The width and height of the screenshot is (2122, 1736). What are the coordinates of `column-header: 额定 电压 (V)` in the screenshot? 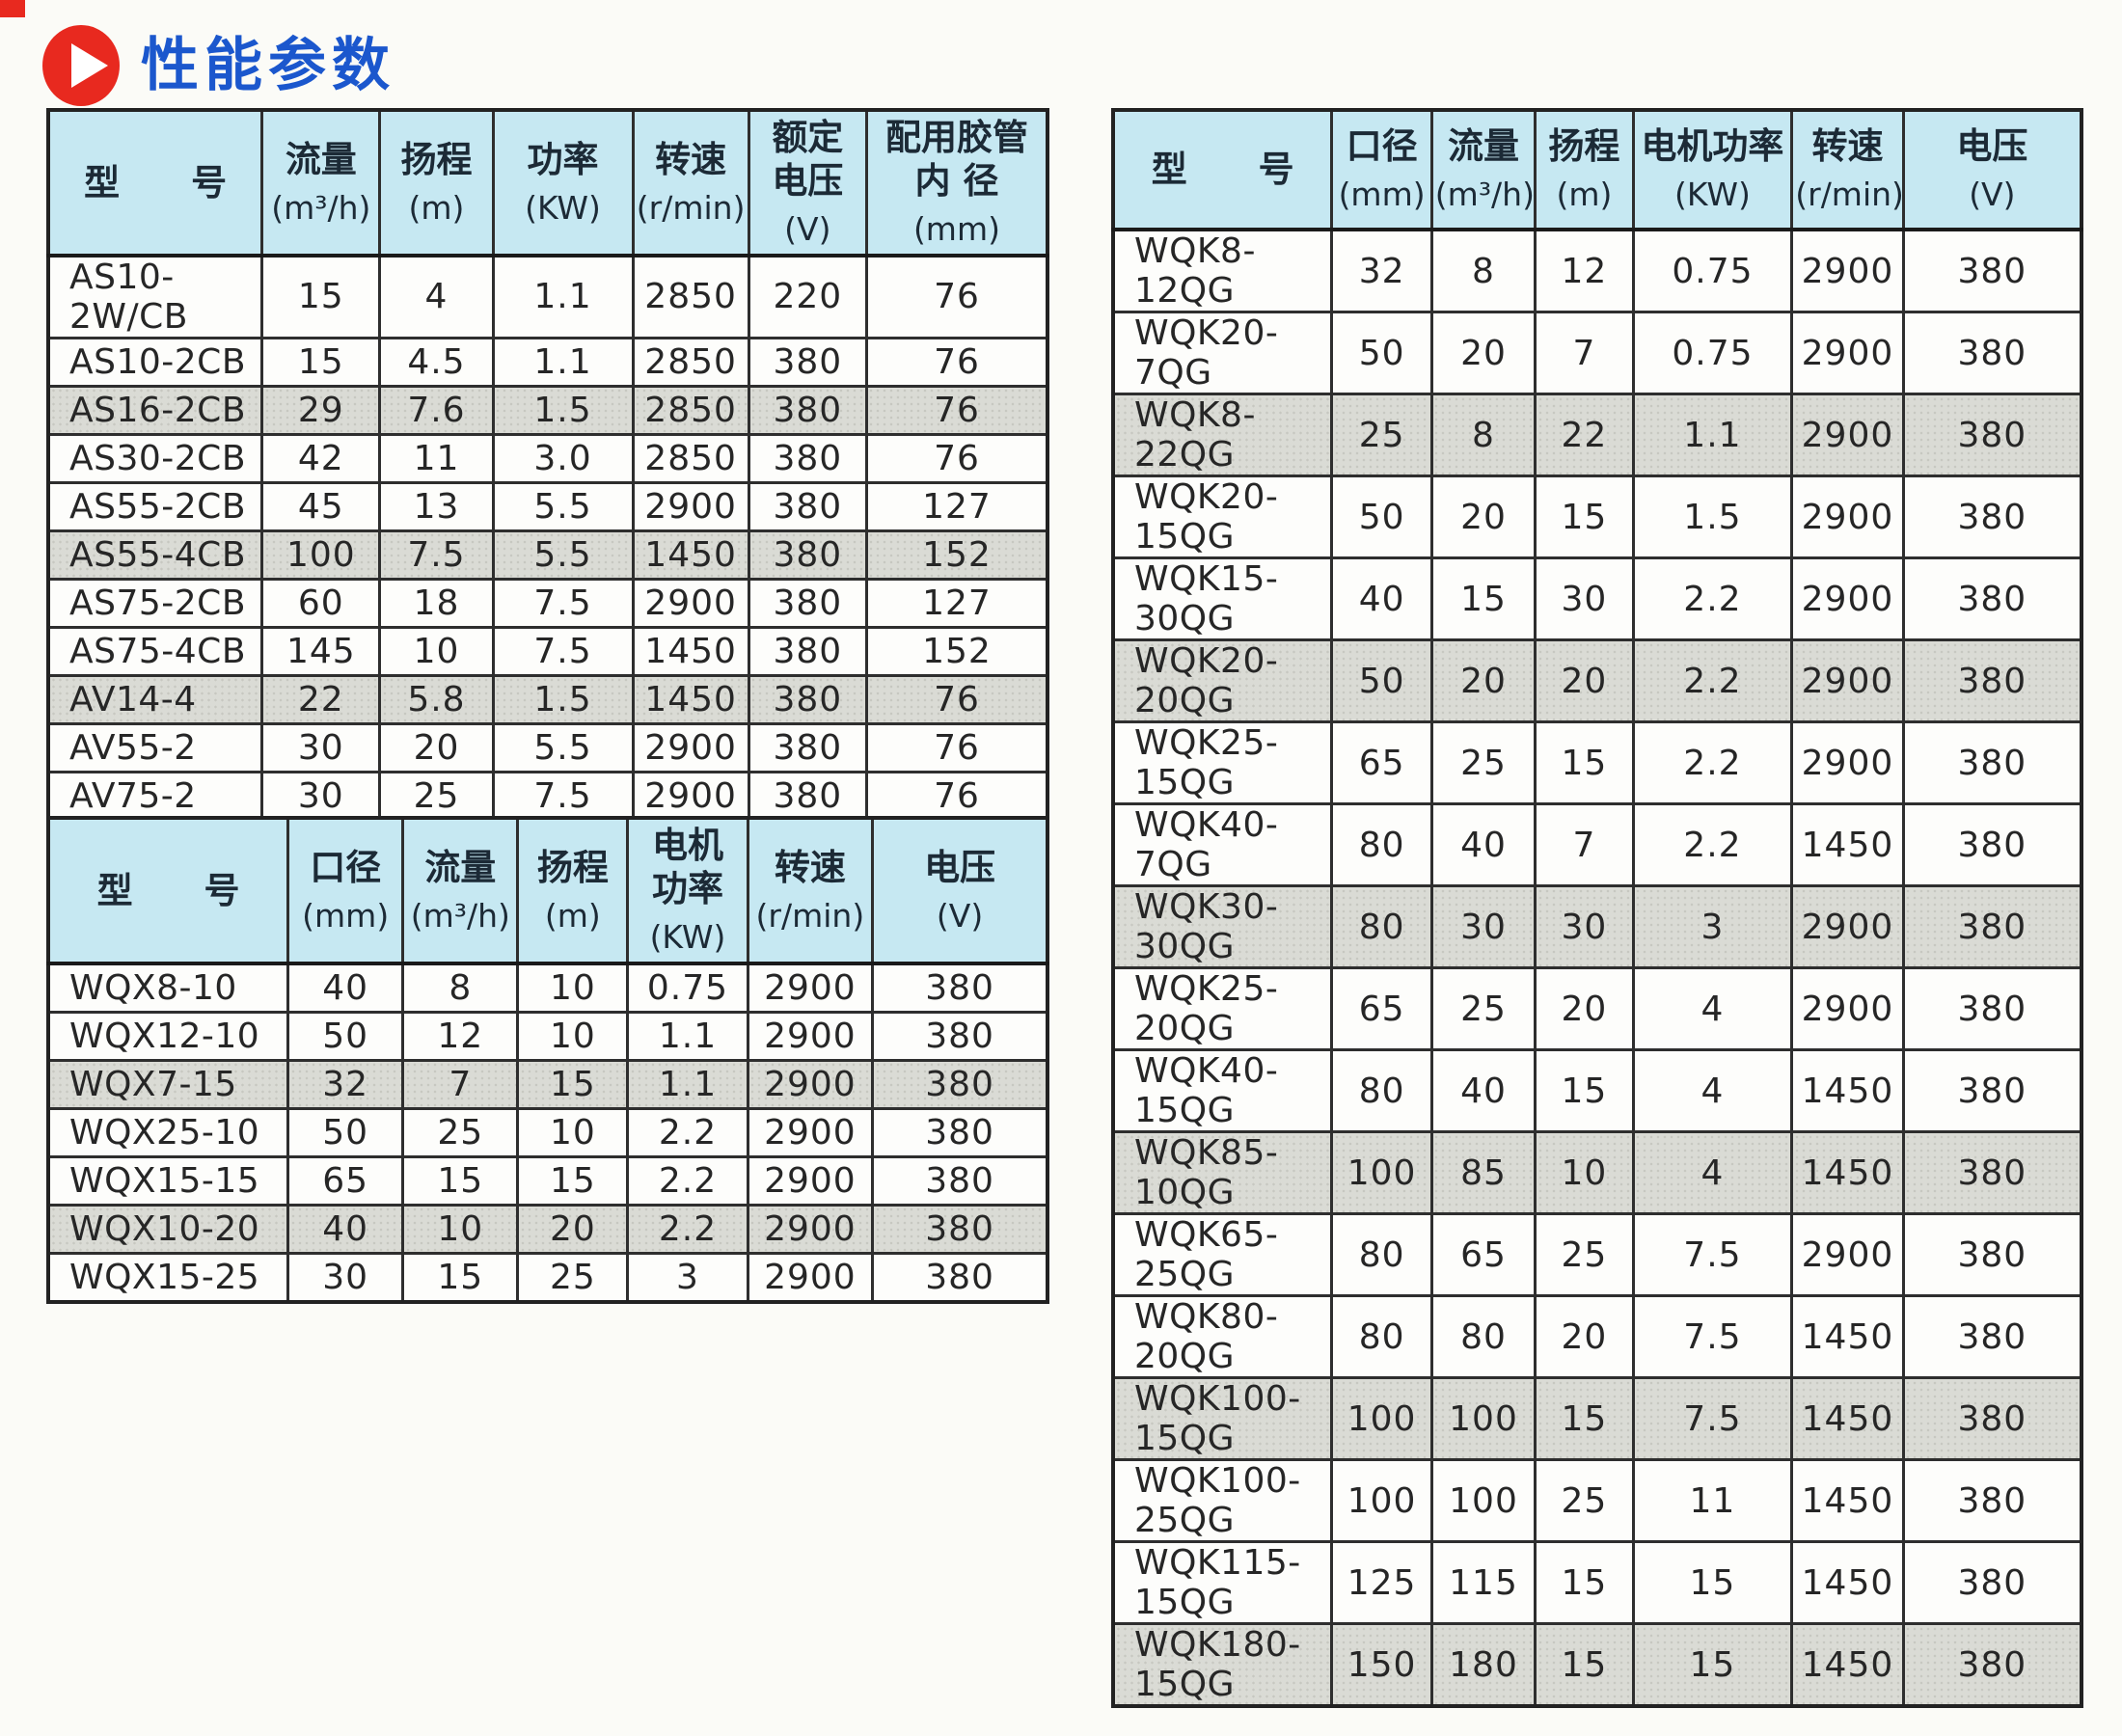 It's located at (808, 182).